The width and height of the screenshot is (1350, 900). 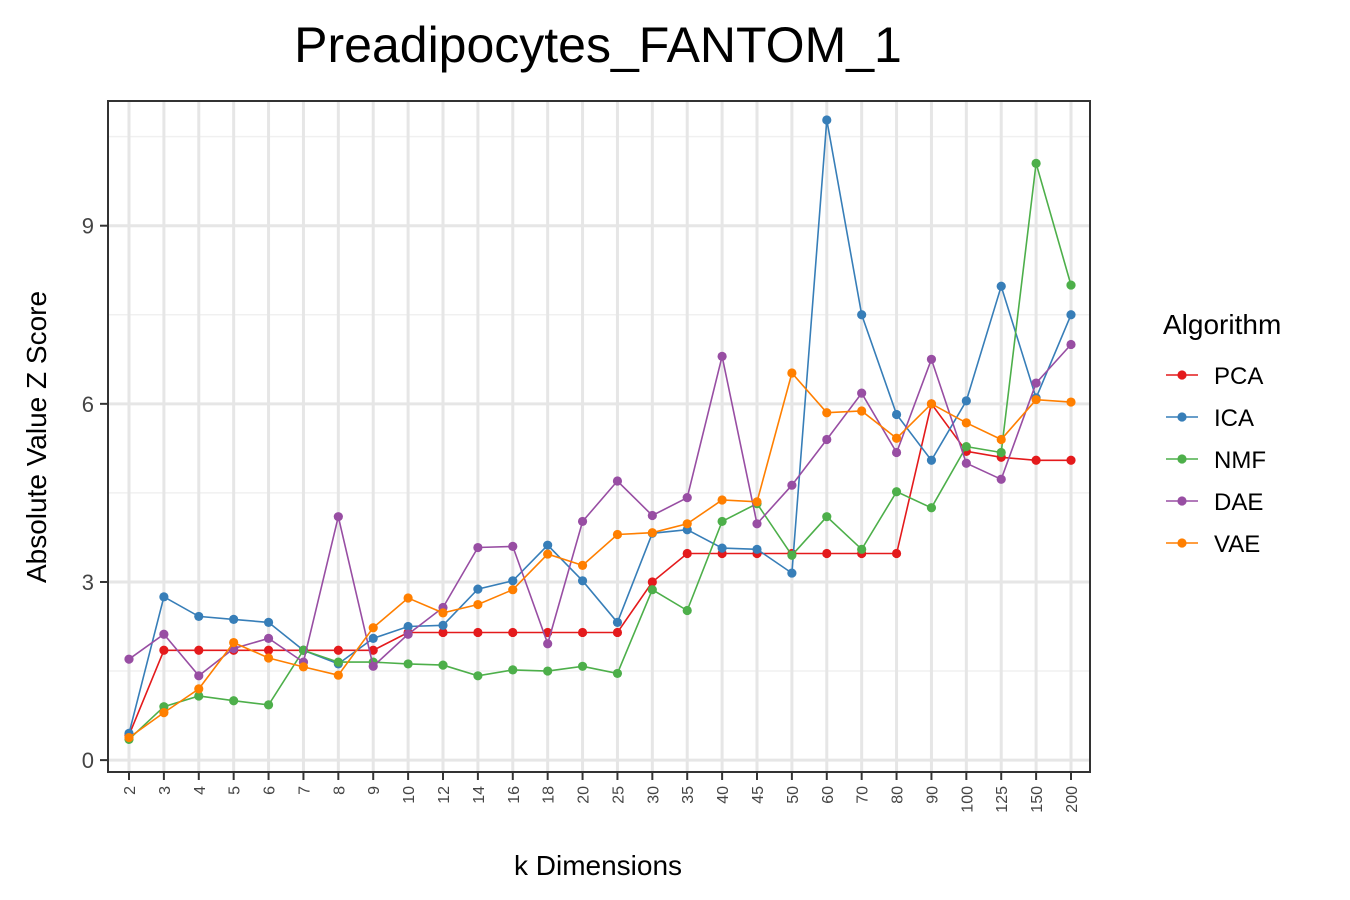 What do you see at coordinates (688, 795) in the screenshot?
I see `x-tick-label: 35` at bounding box center [688, 795].